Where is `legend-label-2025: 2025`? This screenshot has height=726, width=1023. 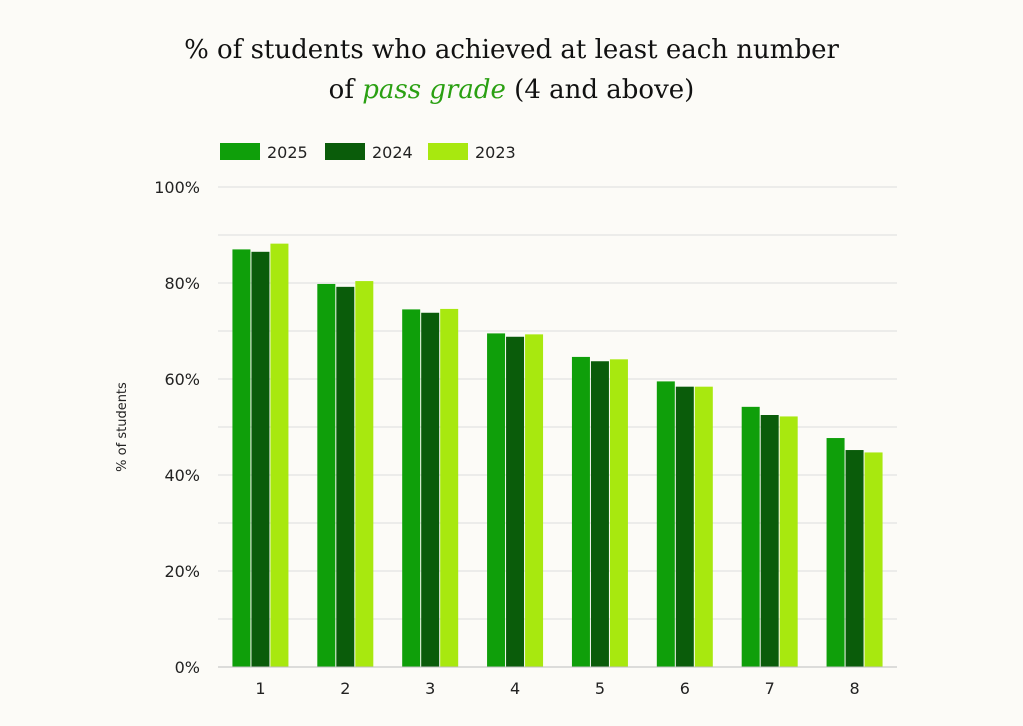
legend-label-2025: 2025 is located at coordinates (287, 152).